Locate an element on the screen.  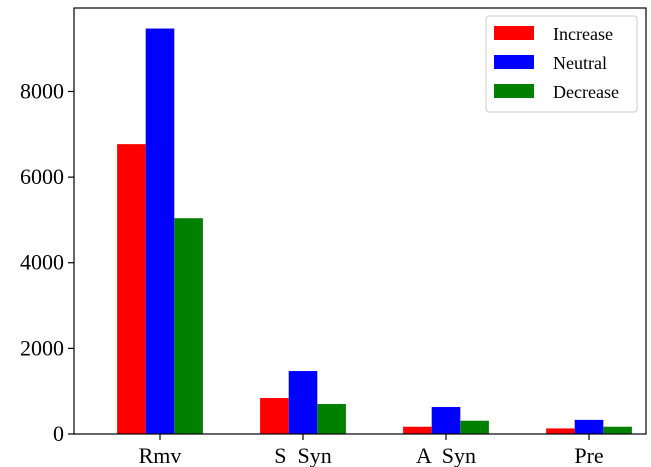
legend-swatch-decrease is located at coordinates (514, 91).